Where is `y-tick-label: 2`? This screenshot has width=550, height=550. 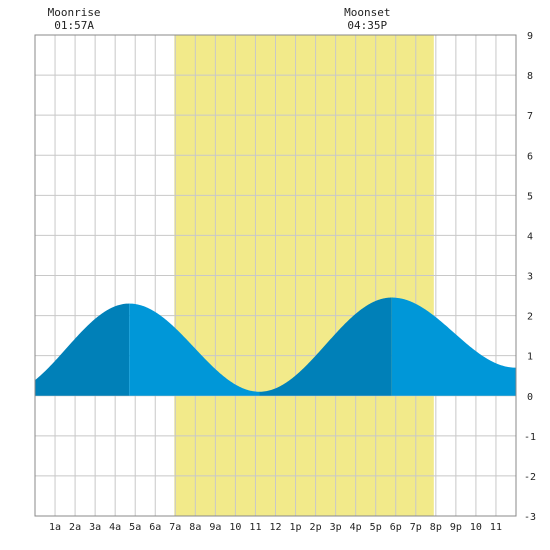 y-tick-label: 2 is located at coordinates (530, 317).